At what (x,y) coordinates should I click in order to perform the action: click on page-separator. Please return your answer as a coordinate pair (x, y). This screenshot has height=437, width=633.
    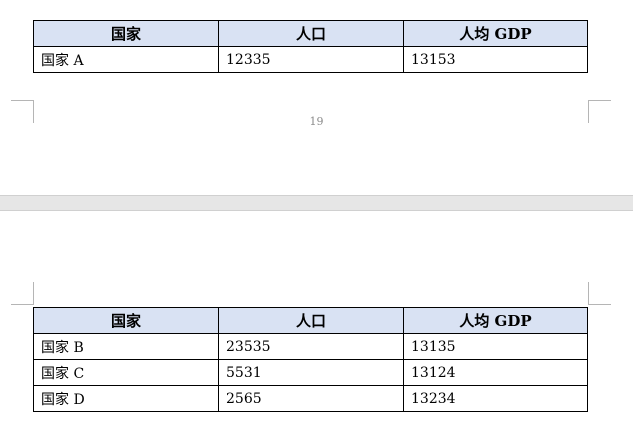
    Looking at the image, I should click on (316, 203).